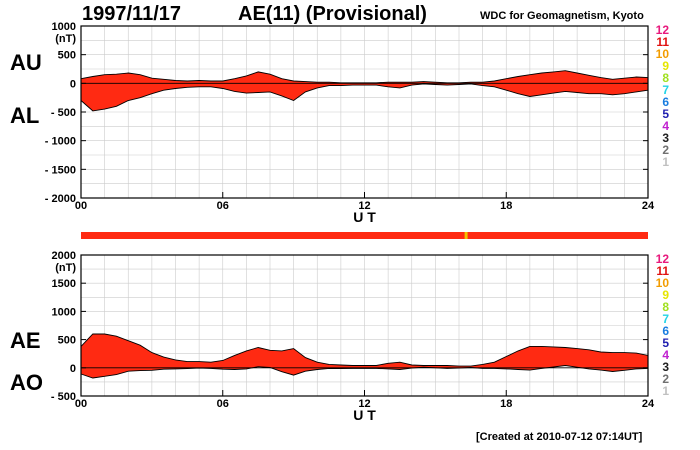 The image size is (700, 450). What do you see at coordinates (364, 350) in the screenshot?
I see `series-line-ae` at bounding box center [364, 350].